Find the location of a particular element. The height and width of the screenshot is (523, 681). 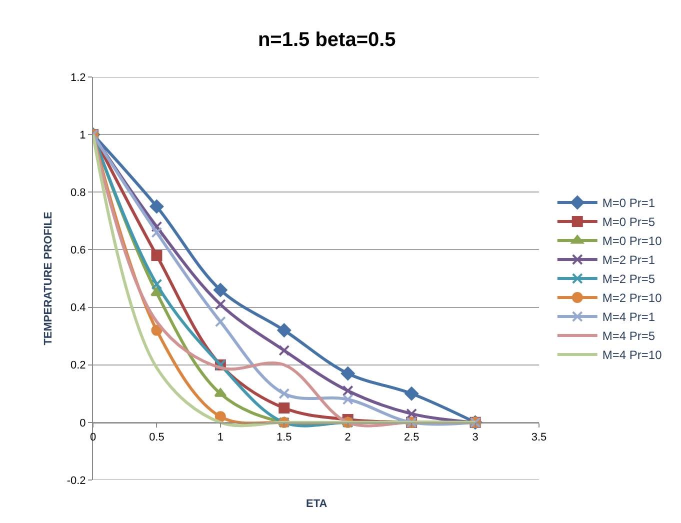

x-tick-label: 2.5 is located at coordinates (412, 438).